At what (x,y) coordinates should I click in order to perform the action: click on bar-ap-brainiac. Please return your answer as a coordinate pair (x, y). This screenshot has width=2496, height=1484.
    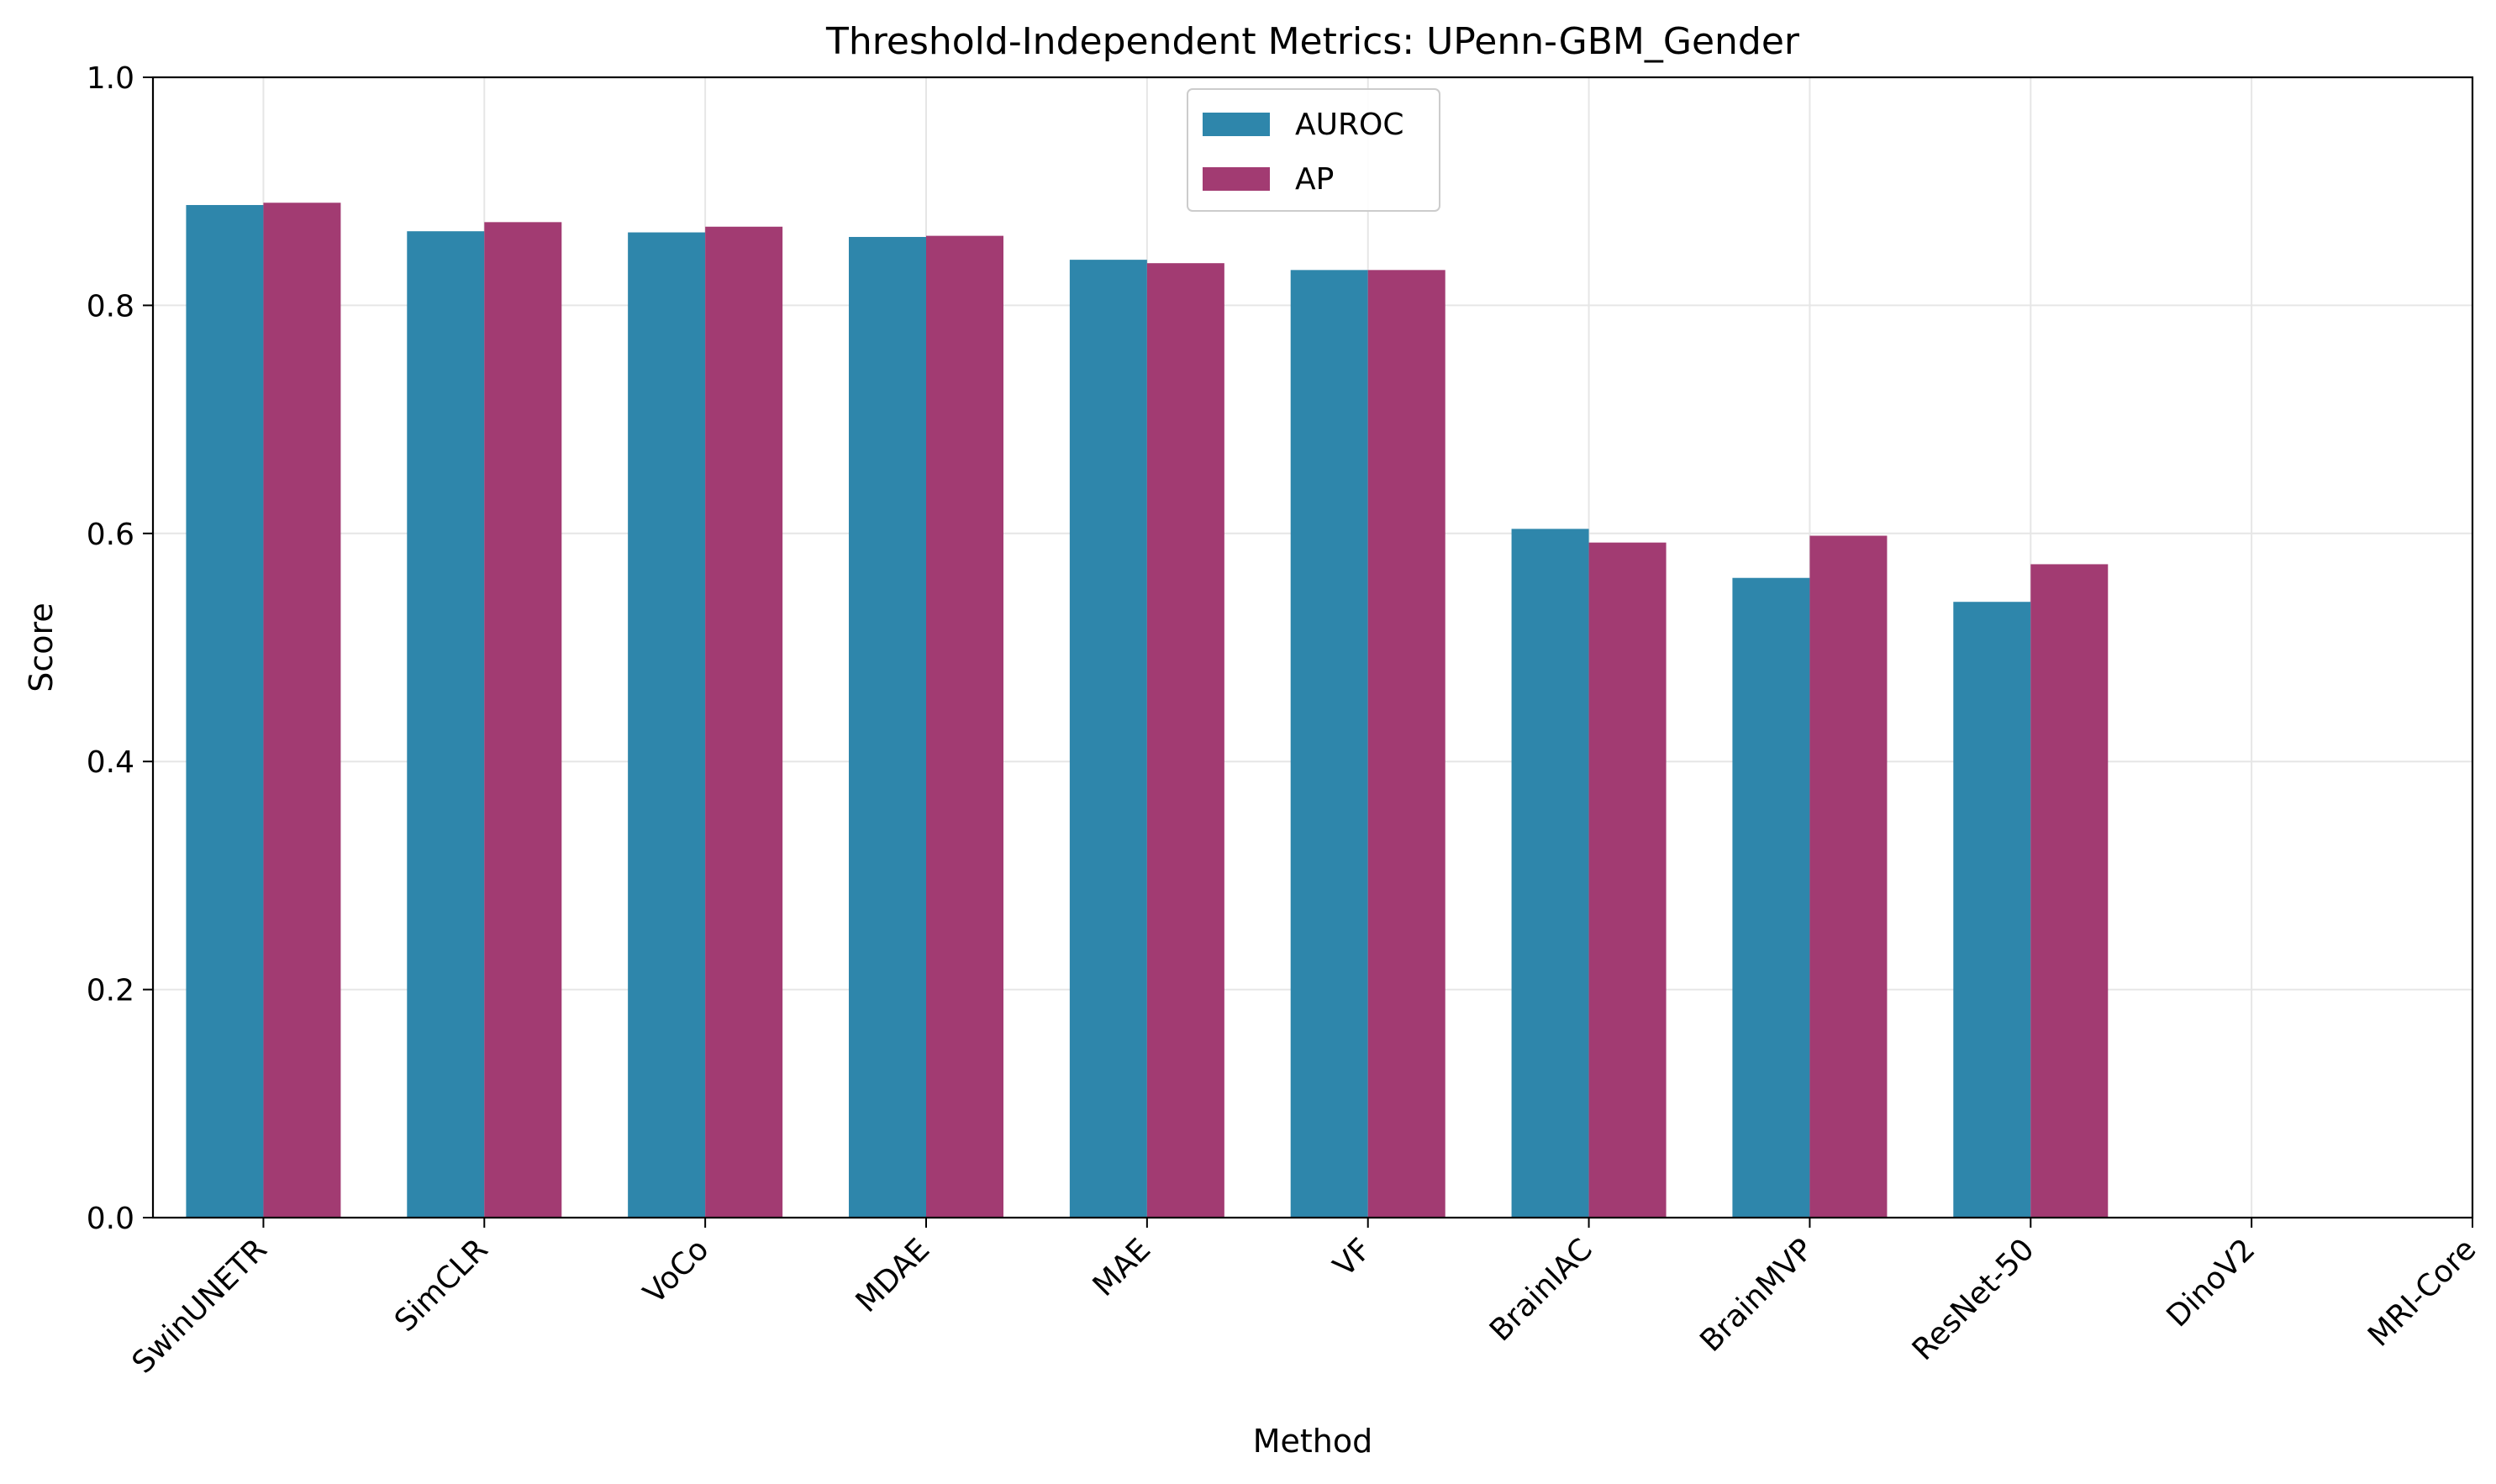
    Looking at the image, I should click on (1627, 880).